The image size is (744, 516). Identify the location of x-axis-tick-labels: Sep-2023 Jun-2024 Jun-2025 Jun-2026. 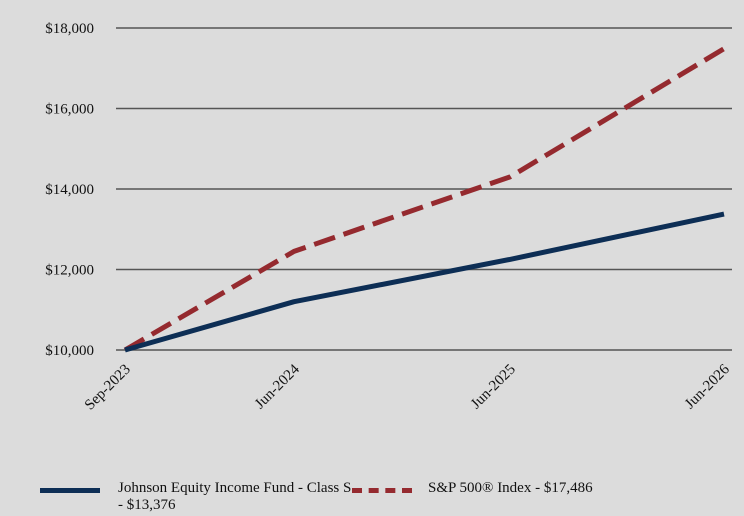
(407, 387).